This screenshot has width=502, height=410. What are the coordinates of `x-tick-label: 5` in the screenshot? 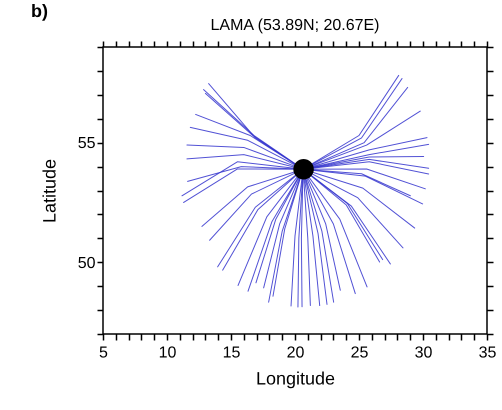 It's located at (103, 353).